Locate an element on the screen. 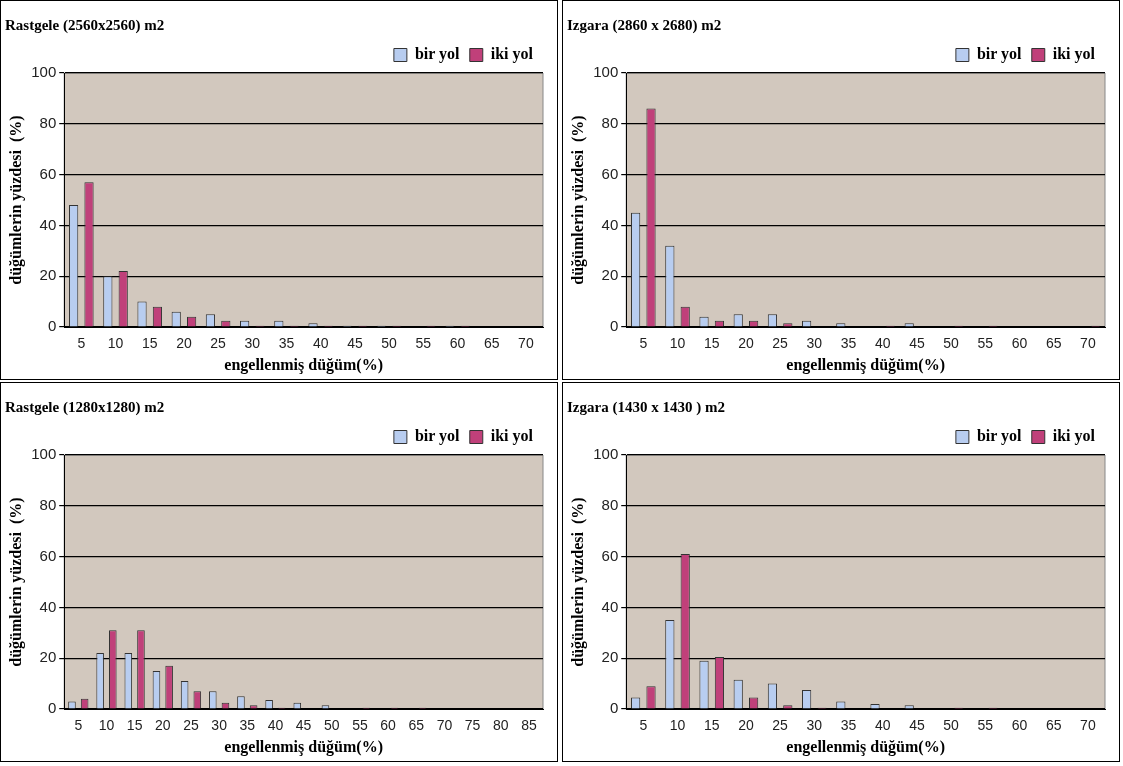  chart-title: Izgara (2860 x 2680) m2 is located at coordinates (644, 25).